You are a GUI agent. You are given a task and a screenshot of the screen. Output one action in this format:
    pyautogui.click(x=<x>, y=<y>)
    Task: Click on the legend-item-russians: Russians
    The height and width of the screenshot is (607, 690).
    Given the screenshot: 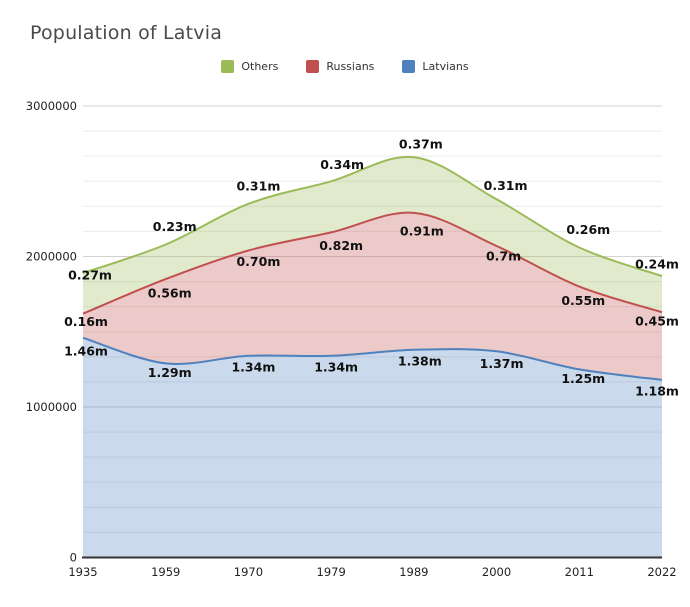 What is the action you would take?
    pyautogui.click(x=340, y=66)
    